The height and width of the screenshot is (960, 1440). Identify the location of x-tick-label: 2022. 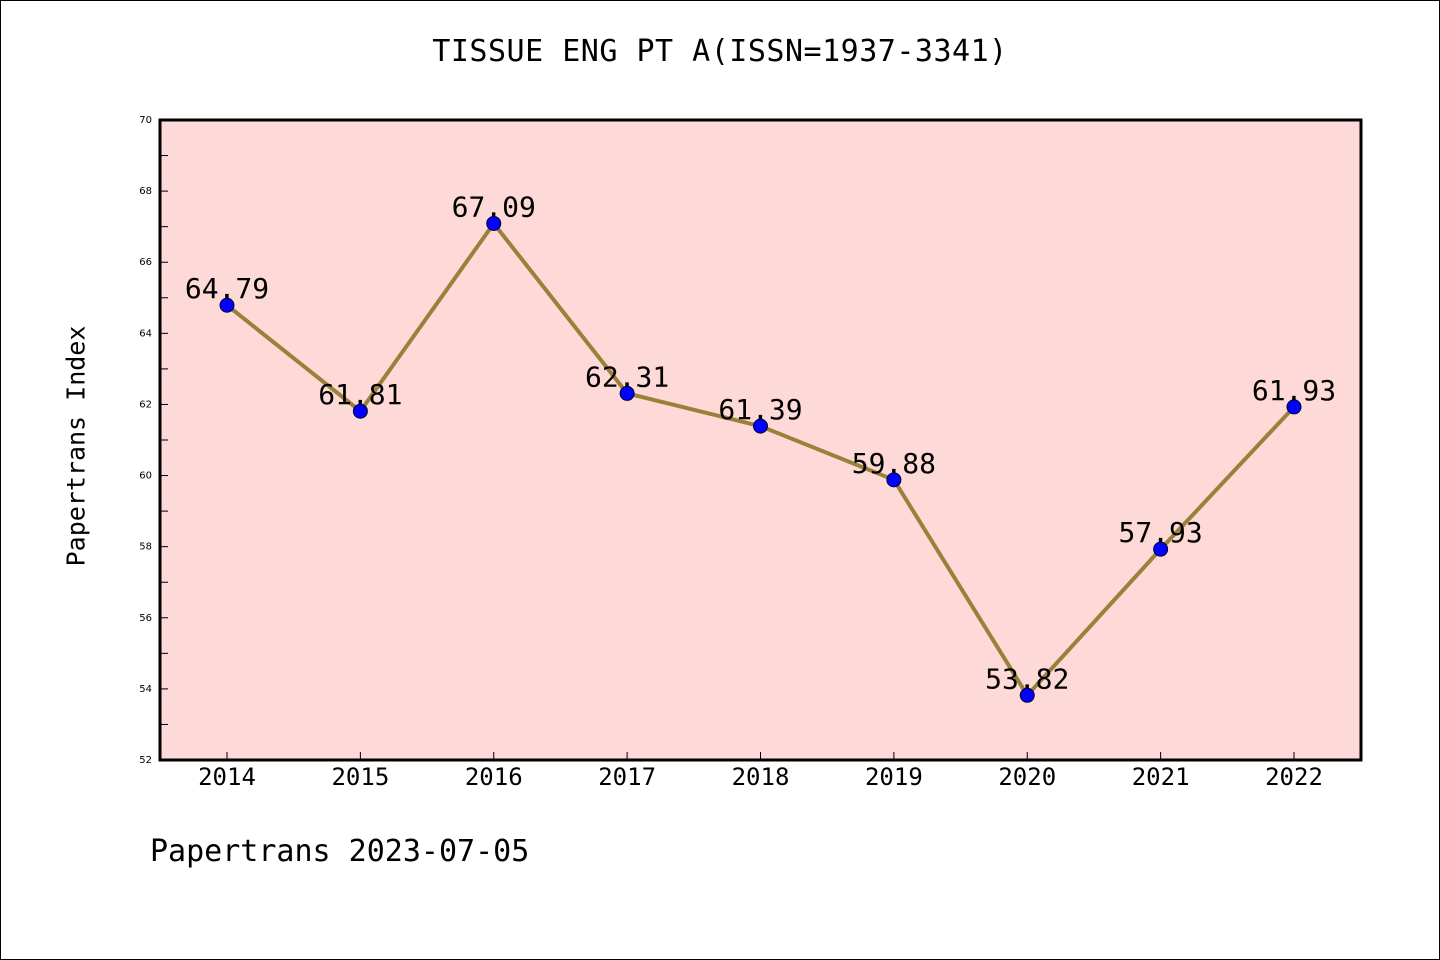
(1294, 777).